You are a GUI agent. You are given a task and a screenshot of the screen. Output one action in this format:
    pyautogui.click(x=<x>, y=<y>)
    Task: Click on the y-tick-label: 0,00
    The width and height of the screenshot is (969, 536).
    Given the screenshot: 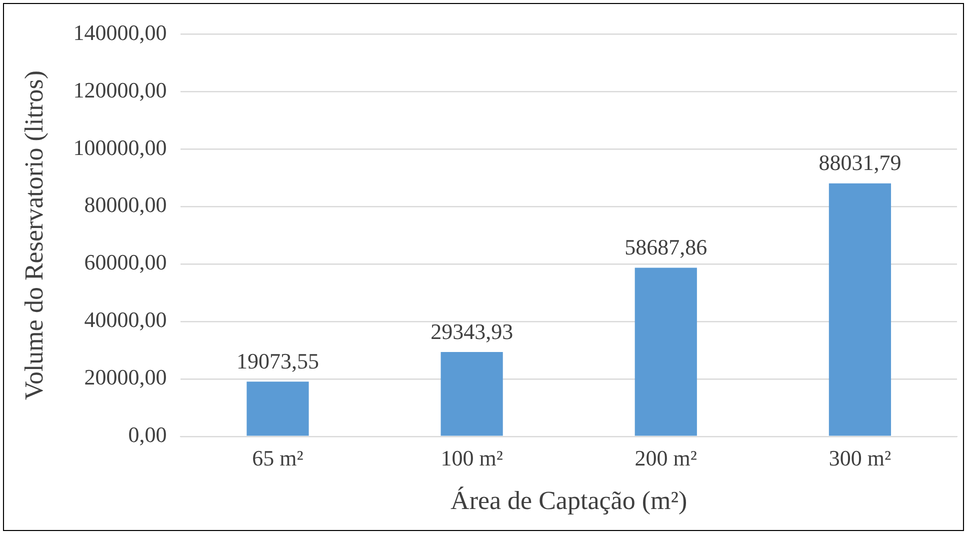 What is the action you would take?
    pyautogui.click(x=147, y=435)
    